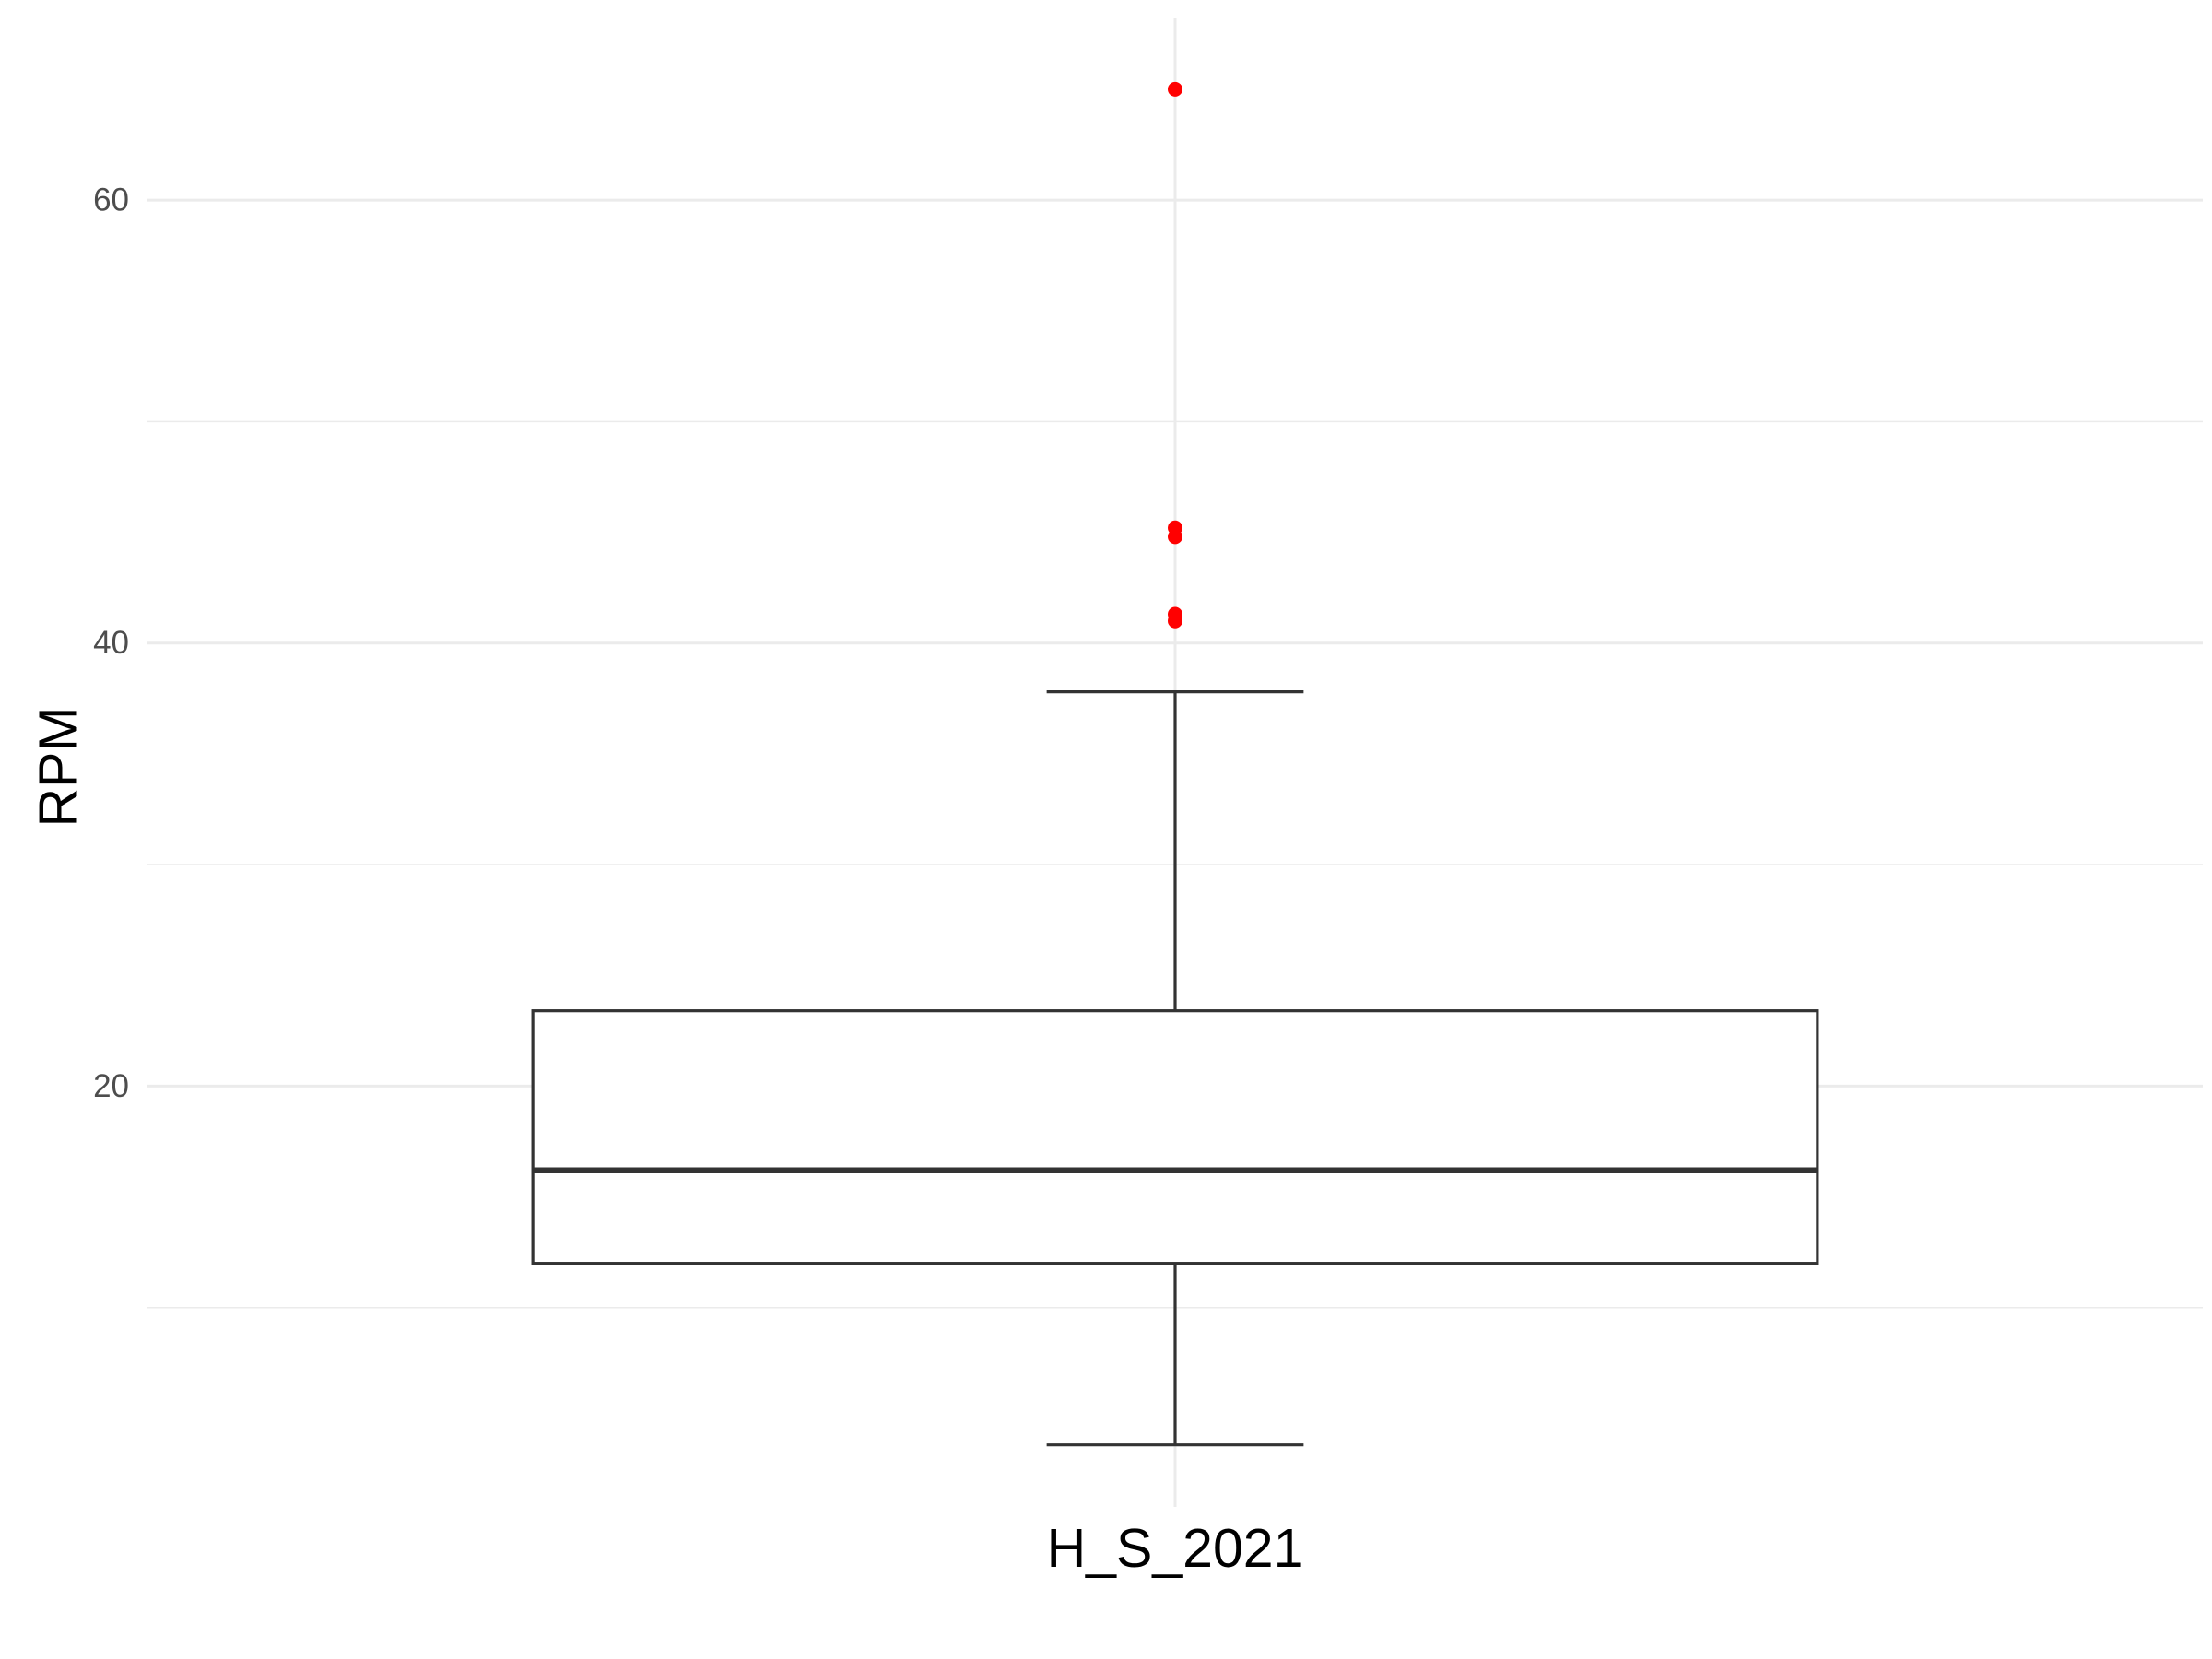 The image size is (2212, 1659). I want to click on y-tick-labels: 20 40 60, so click(111, 643).